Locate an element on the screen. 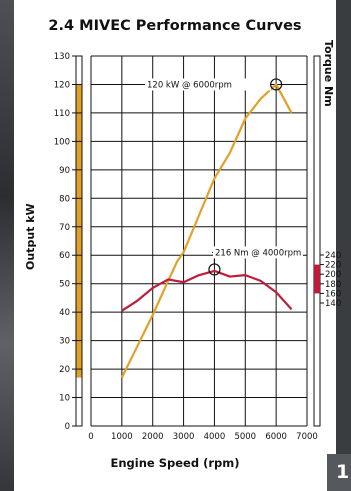 The image size is (351, 491). x-tick-label: 6000 is located at coordinates (276, 437).